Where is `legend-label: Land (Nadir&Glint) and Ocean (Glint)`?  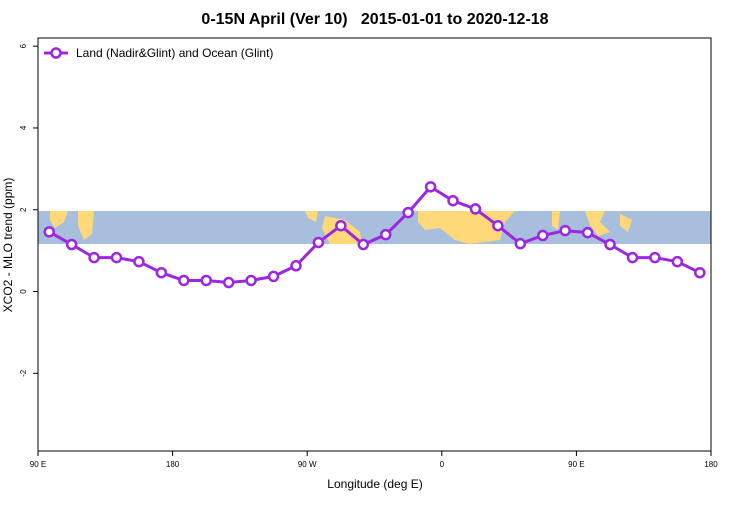 legend-label: Land (Nadir&Glint) and Ocean (Glint) is located at coordinates (174, 53).